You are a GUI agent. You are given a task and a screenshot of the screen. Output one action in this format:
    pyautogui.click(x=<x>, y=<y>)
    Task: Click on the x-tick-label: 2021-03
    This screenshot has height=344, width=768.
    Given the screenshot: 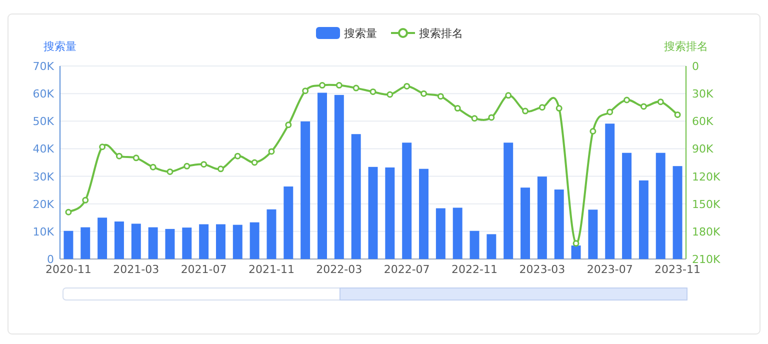 What is the action you would take?
    pyautogui.click(x=136, y=269)
    